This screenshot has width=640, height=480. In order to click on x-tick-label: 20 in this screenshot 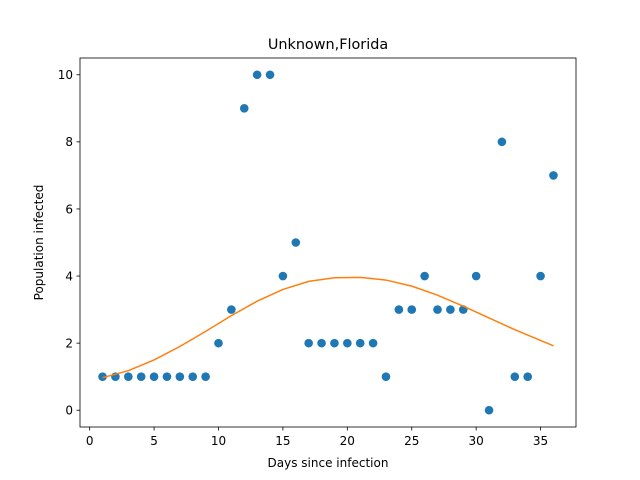, I will do `click(347, 441)`.